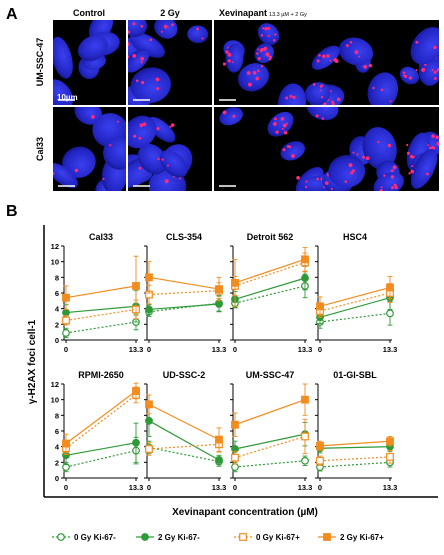 The image size is (444, 555). What do you see at coordinates (288, 15) in the screenshot?
I see `col-header-xevinapant-suffix: 13.3 µM + 2 Gy` at bounding box center [288, 15].